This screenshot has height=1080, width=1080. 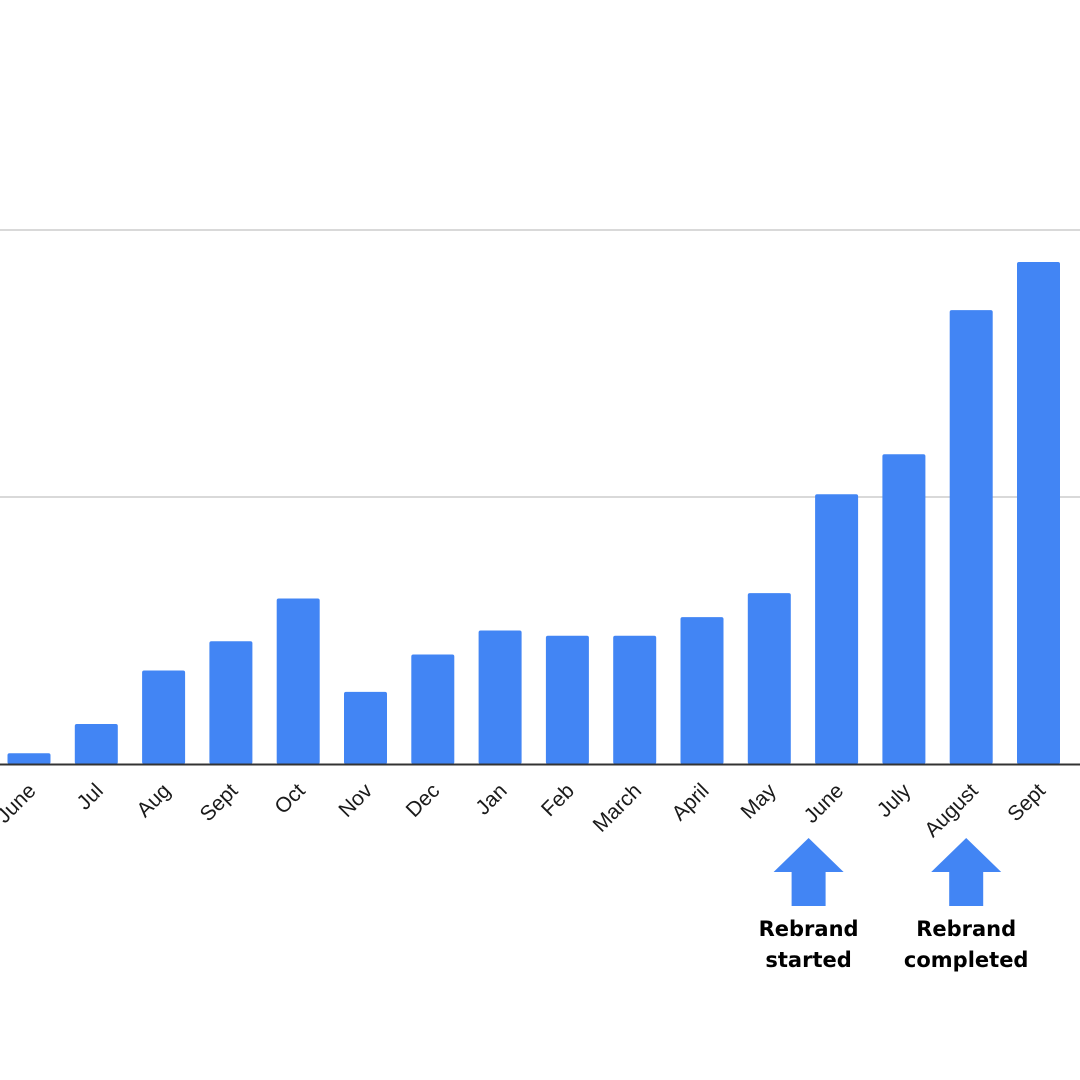 I want to click on annotation-label-line-2: started, so click(x=808, y=960).